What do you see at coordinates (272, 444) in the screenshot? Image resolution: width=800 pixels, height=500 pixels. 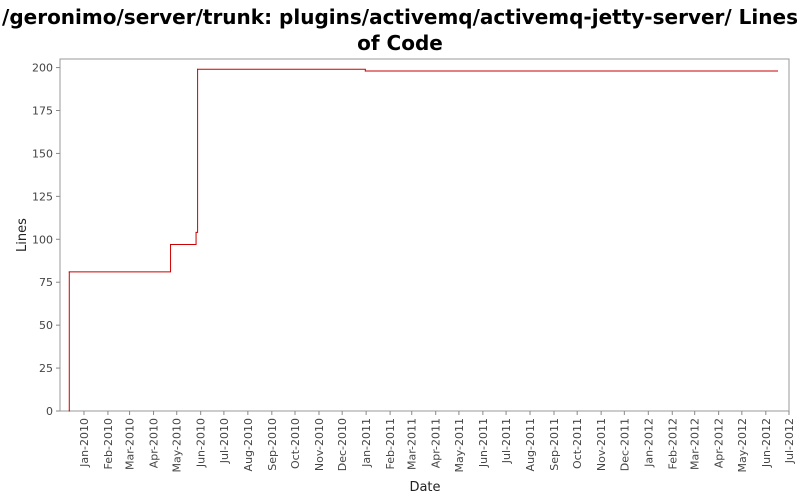 I see `x-tick-label: Sep-2010` at bounding box center [272, 444].